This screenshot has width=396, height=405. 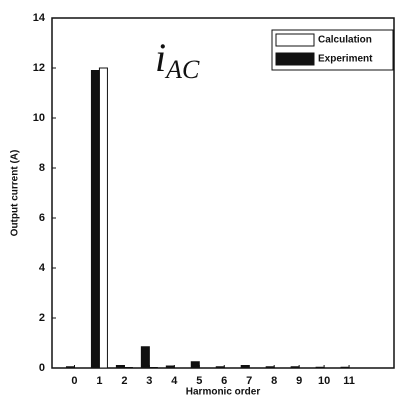 What do you see at coordinates (345, 40) in the screenshot?
I see `legend-label: Calculation` at bounding box center [345, 40].